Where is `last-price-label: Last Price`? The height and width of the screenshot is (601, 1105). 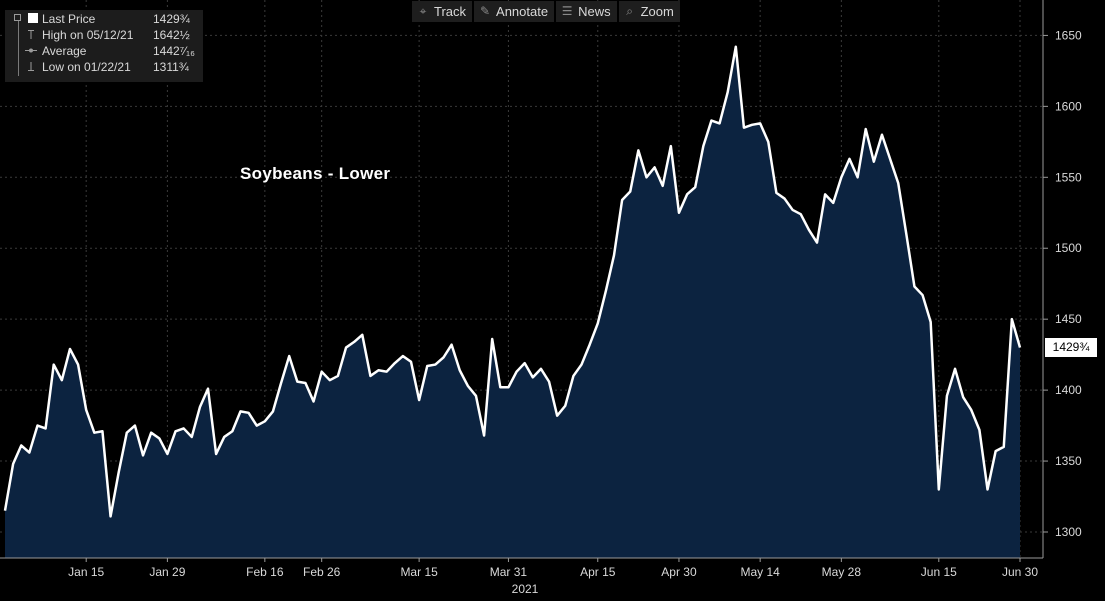
last-price-label: Last Price is located at coordinates (69, 19).